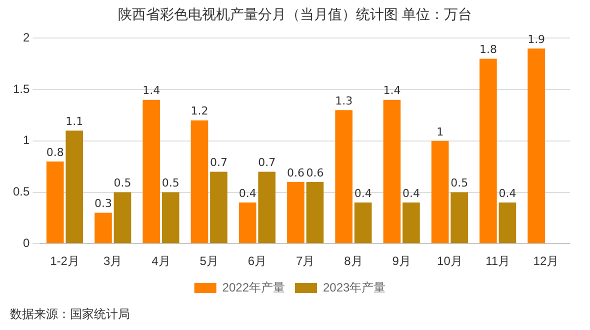 The image size is (590, 330). Describe the element at coordinates (113, 261) in the screenshot. I see `x-tick-label: 3月` at that location.